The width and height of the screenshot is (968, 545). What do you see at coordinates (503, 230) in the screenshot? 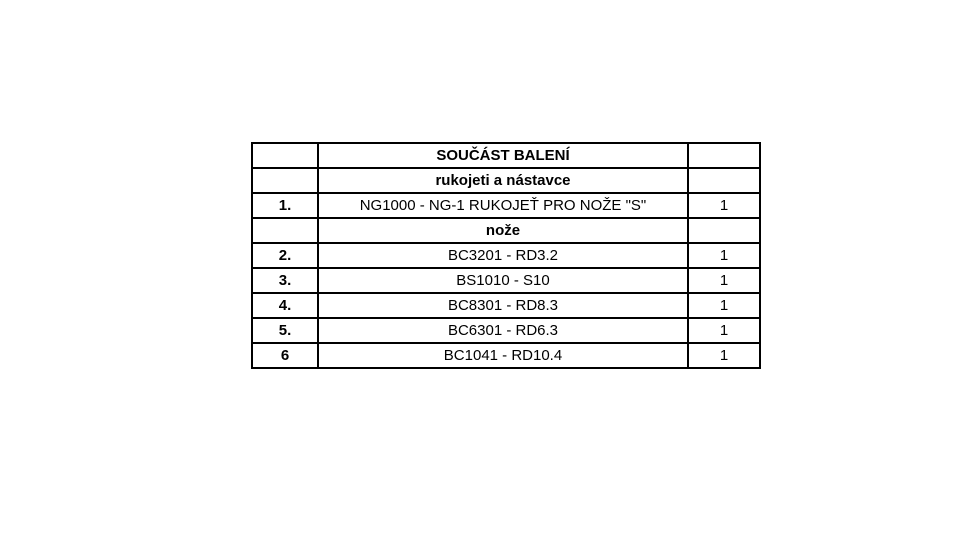
I see `section-label-cell: nože` at bounding box center [503, 230].